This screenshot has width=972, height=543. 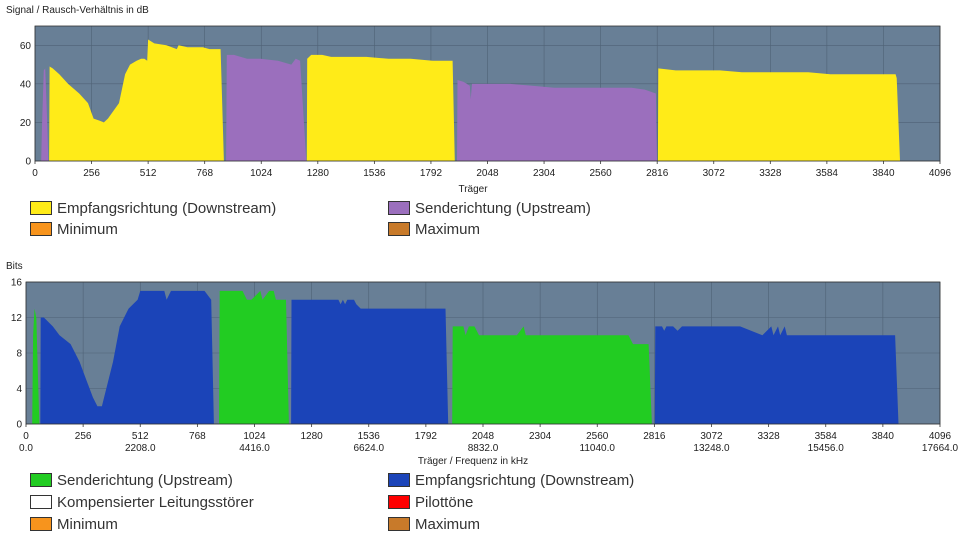 I want to click on snr-legend-item: Senderichtung (Upstream), so click(x=489, y=208).